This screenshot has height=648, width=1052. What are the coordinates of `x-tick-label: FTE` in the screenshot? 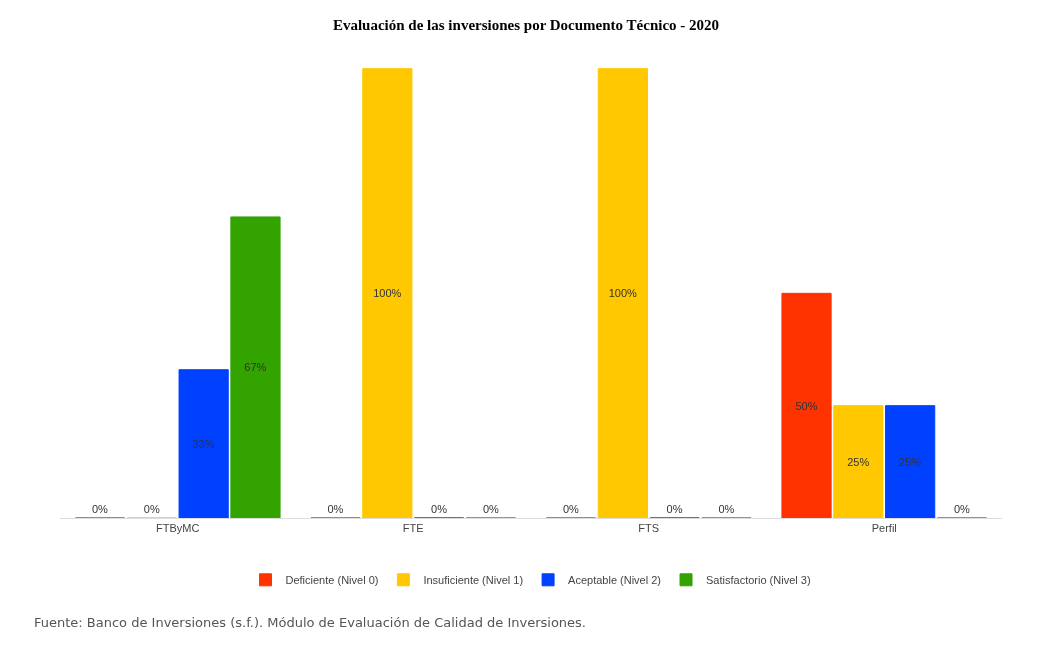 It's located at (413, 528).